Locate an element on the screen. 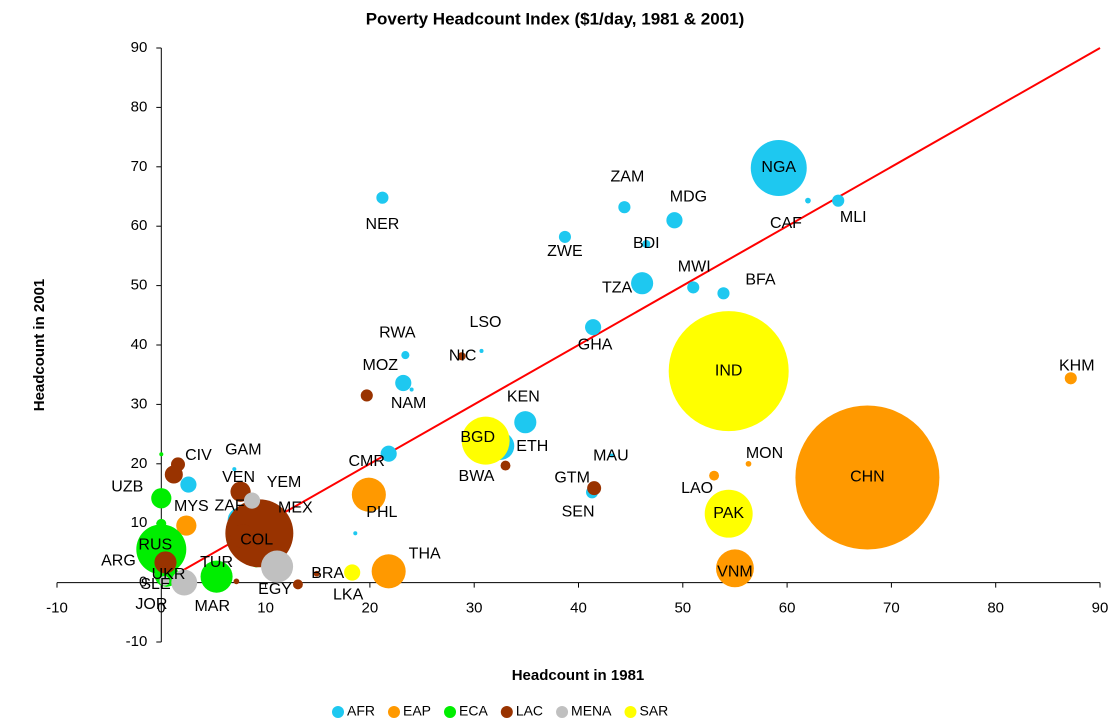  point-label: THA is located at coordinates (425, 554).